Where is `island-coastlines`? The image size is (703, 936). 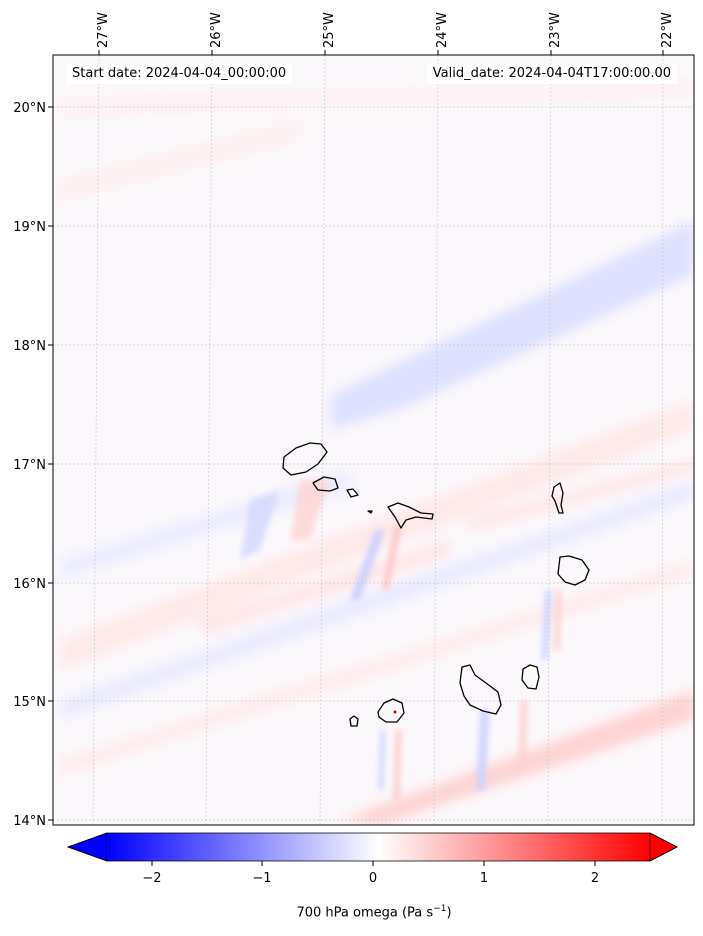 island-coastlines is located at coordinates (436, 584).